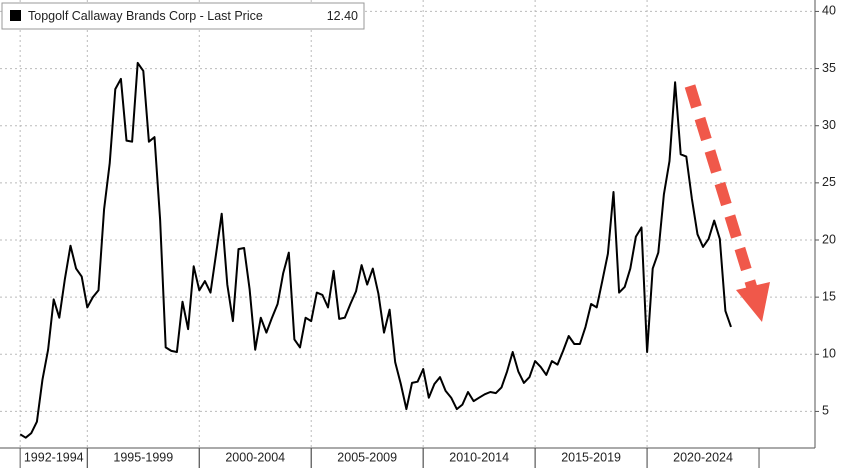 This screenshot has height=468, width=848. I want to click on x-tick-label: 2020-2024, so click(703, 457).